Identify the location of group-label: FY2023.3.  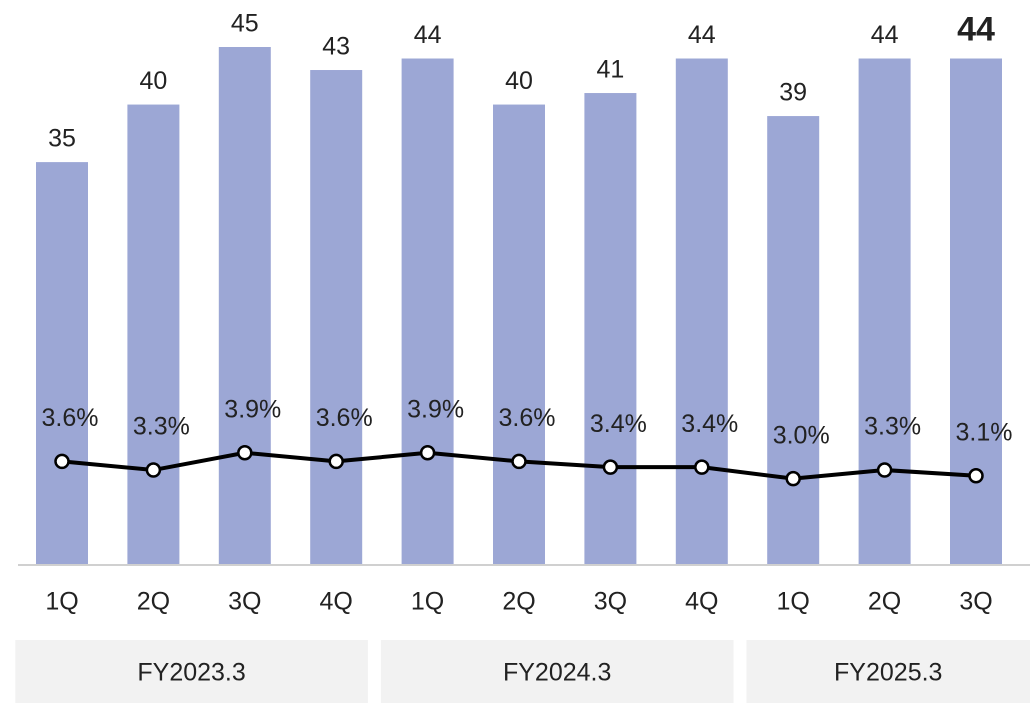
(191, 673).